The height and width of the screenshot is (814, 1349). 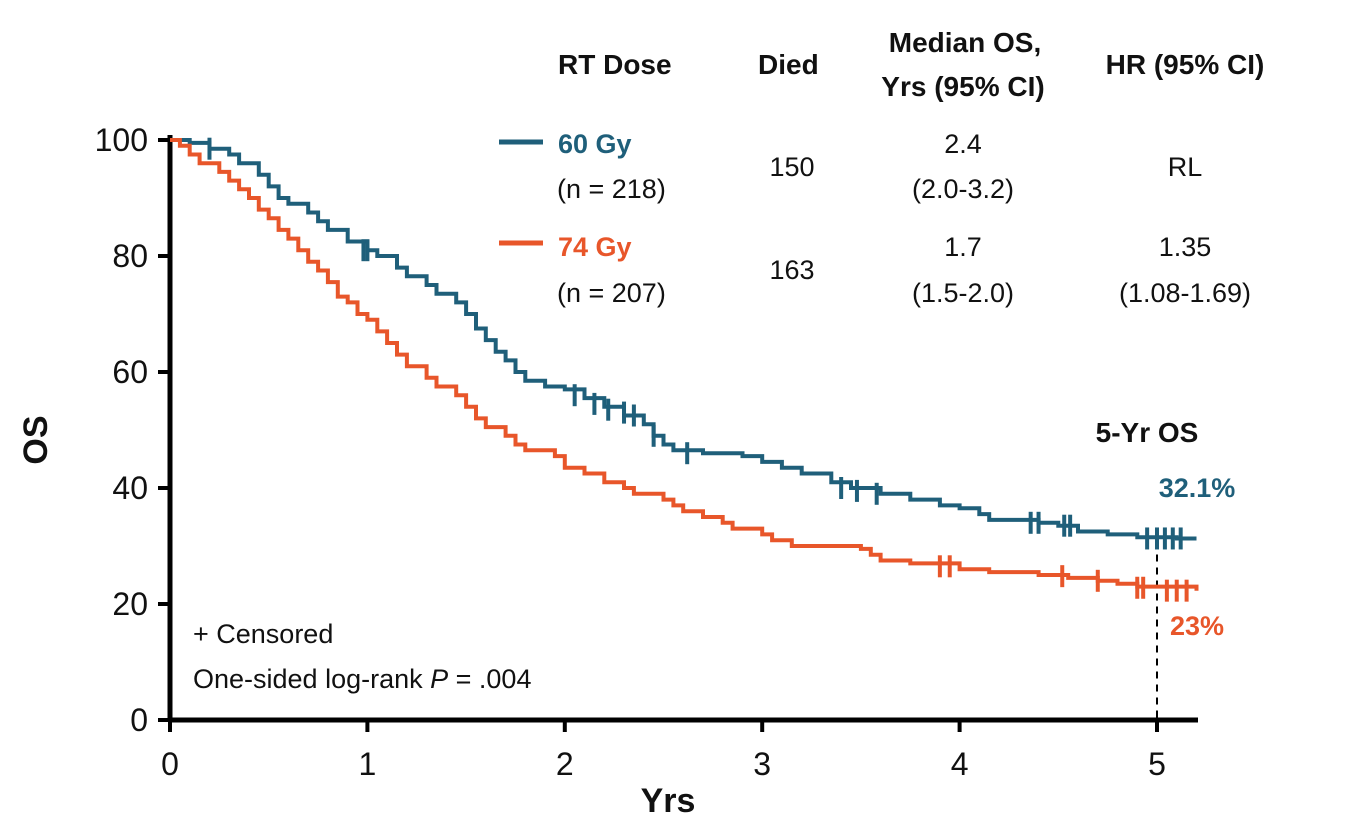 I want to click on row-74-died: 163, so click(x=791, y=270).